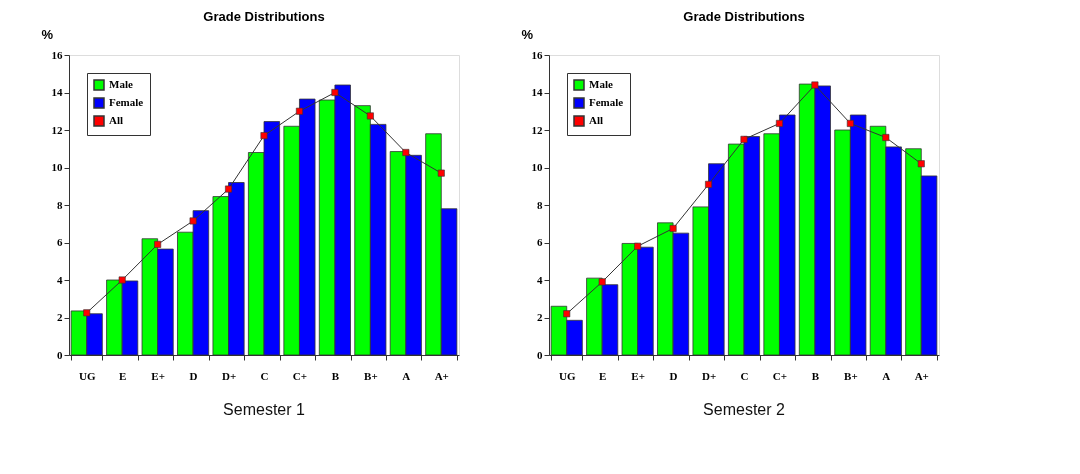  I want to click on text: Semester 1, so click(264, 409).